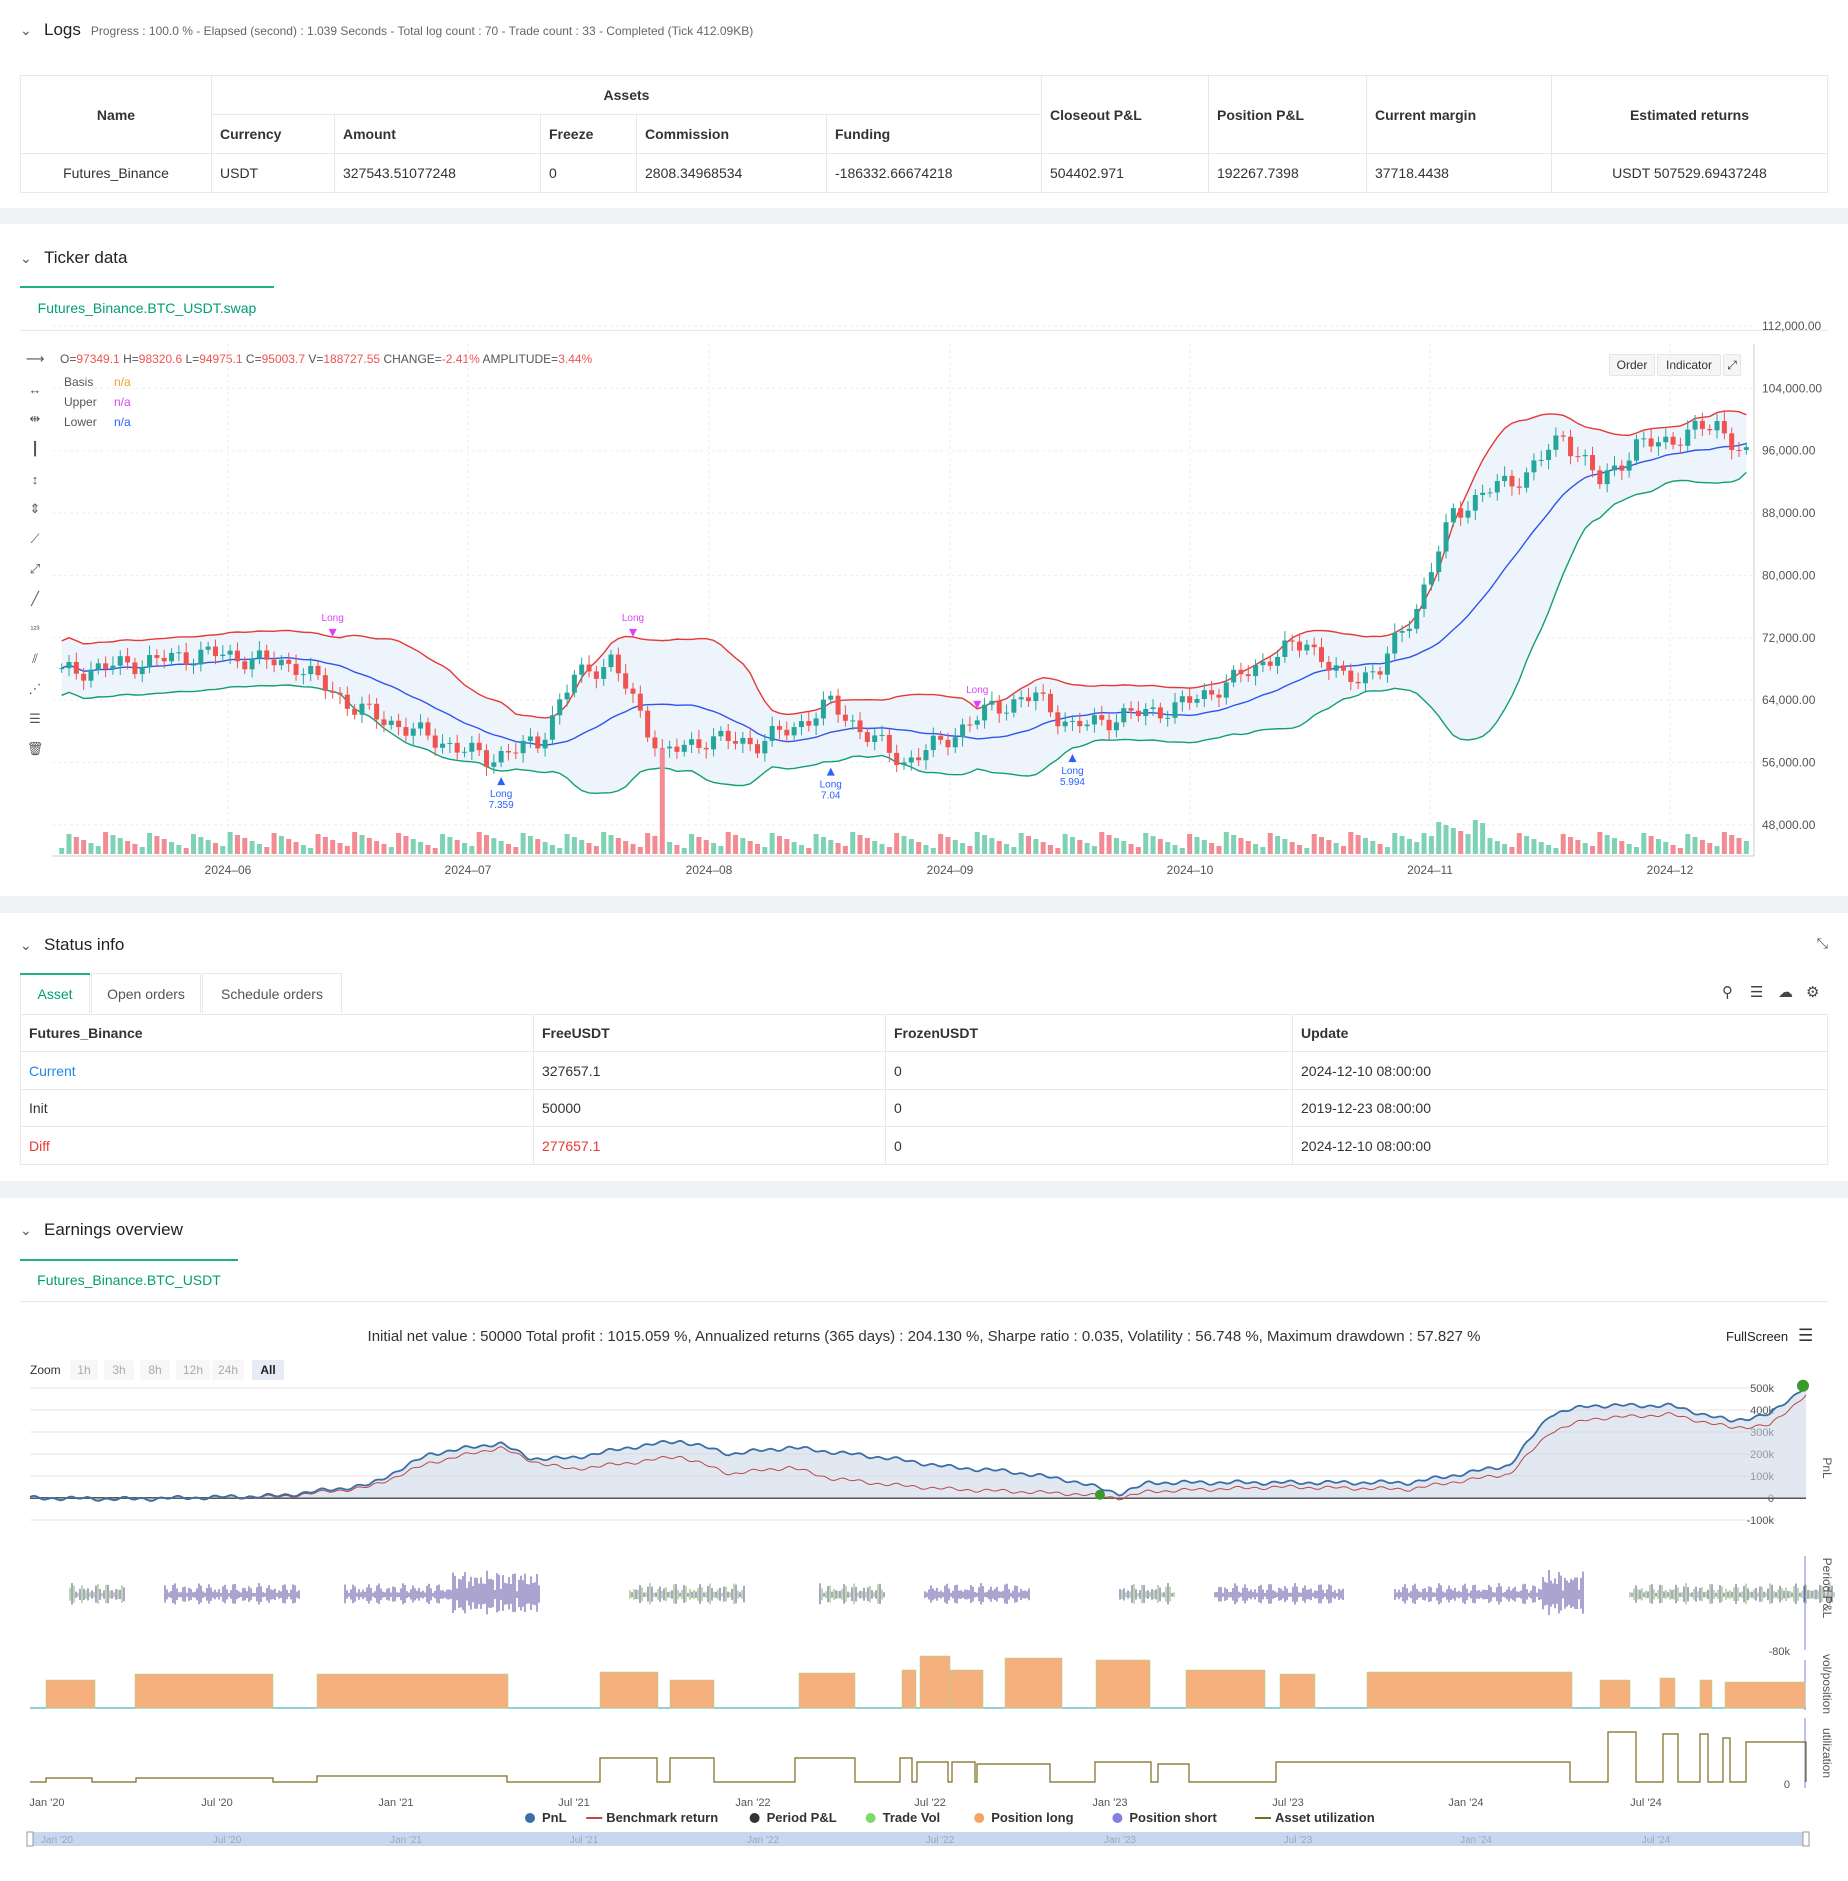  What do you see at coordinates (228, 1370) in the screenshot?
I see `zoom-button-24h: 24h` at bounding box center [228, 1370].